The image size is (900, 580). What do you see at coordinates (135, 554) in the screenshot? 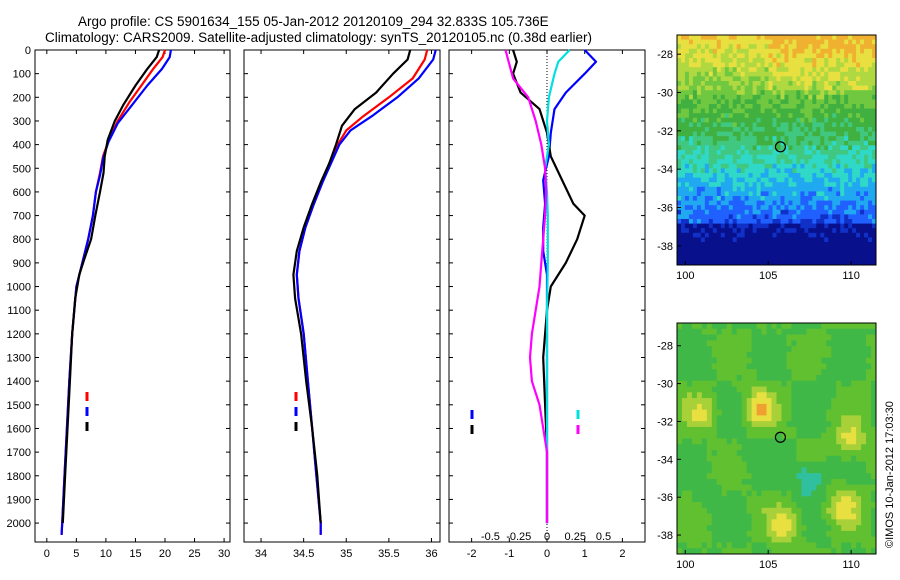
I see `temperature-xtick-label: 15` at bounding box center [135, 554].